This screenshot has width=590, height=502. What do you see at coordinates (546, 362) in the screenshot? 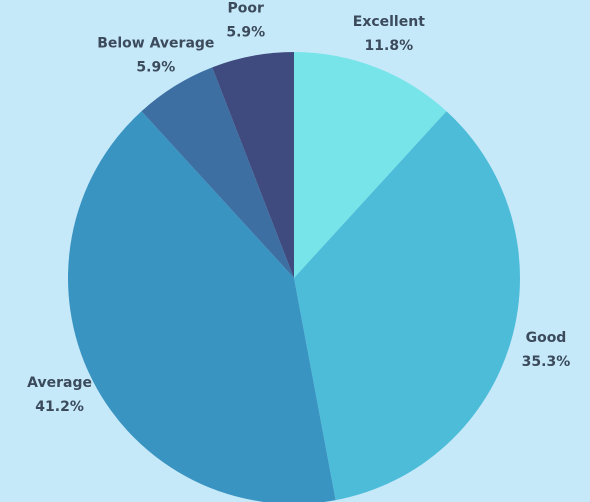
I see `slice-value-label: 35.3%` at bounding box center [546, 362].